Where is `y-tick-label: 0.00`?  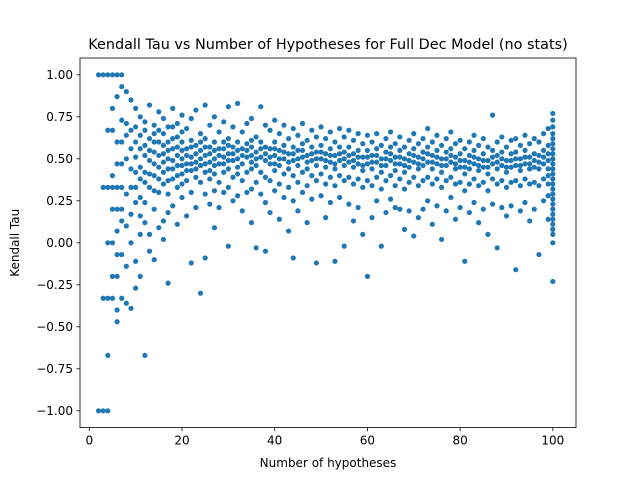 y-tick-label: 0.00 is located at coordinates (59, 243).